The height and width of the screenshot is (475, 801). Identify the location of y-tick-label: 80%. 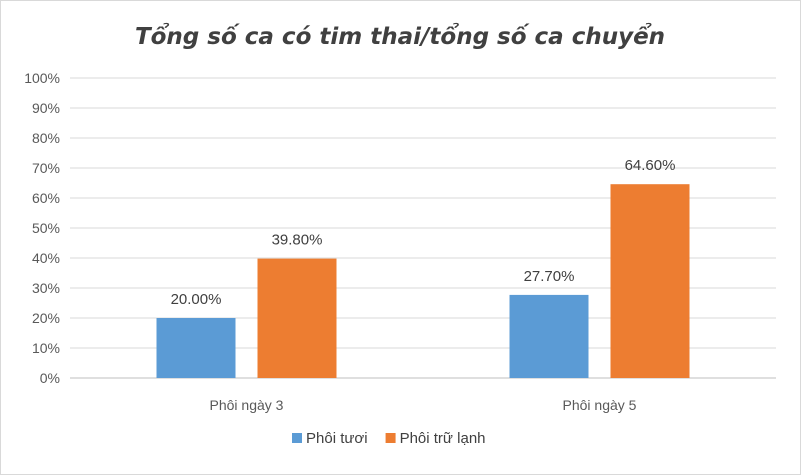
(46, 138).